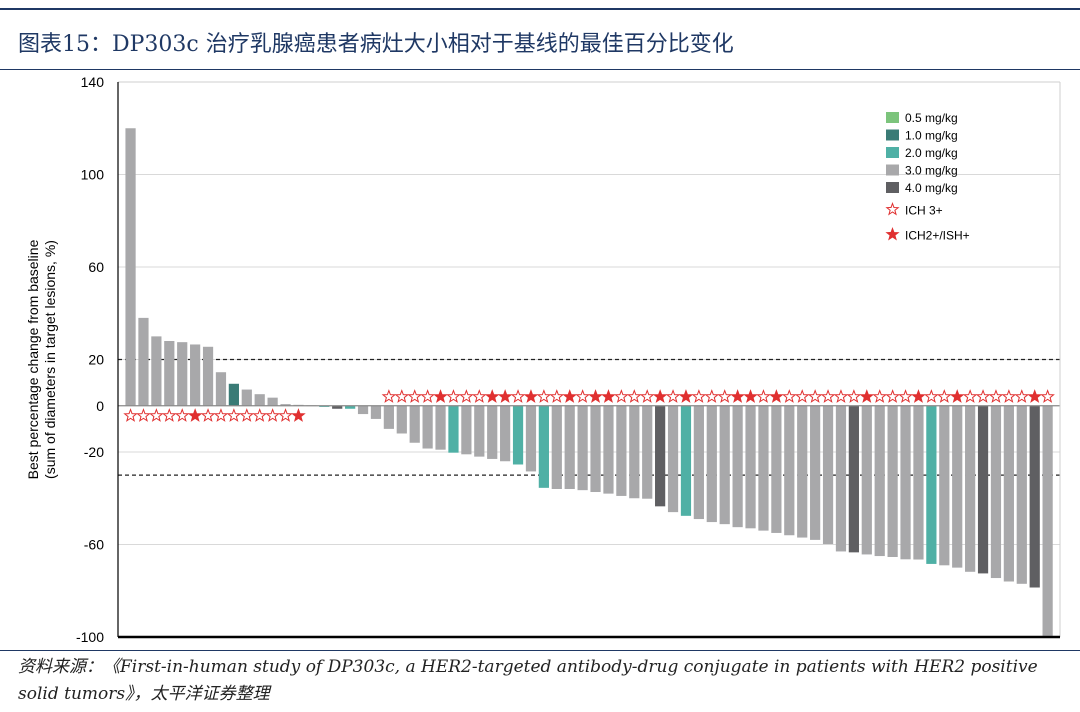 The image size is (1080, 712). I want to click on source-rule, so click(540, 650).